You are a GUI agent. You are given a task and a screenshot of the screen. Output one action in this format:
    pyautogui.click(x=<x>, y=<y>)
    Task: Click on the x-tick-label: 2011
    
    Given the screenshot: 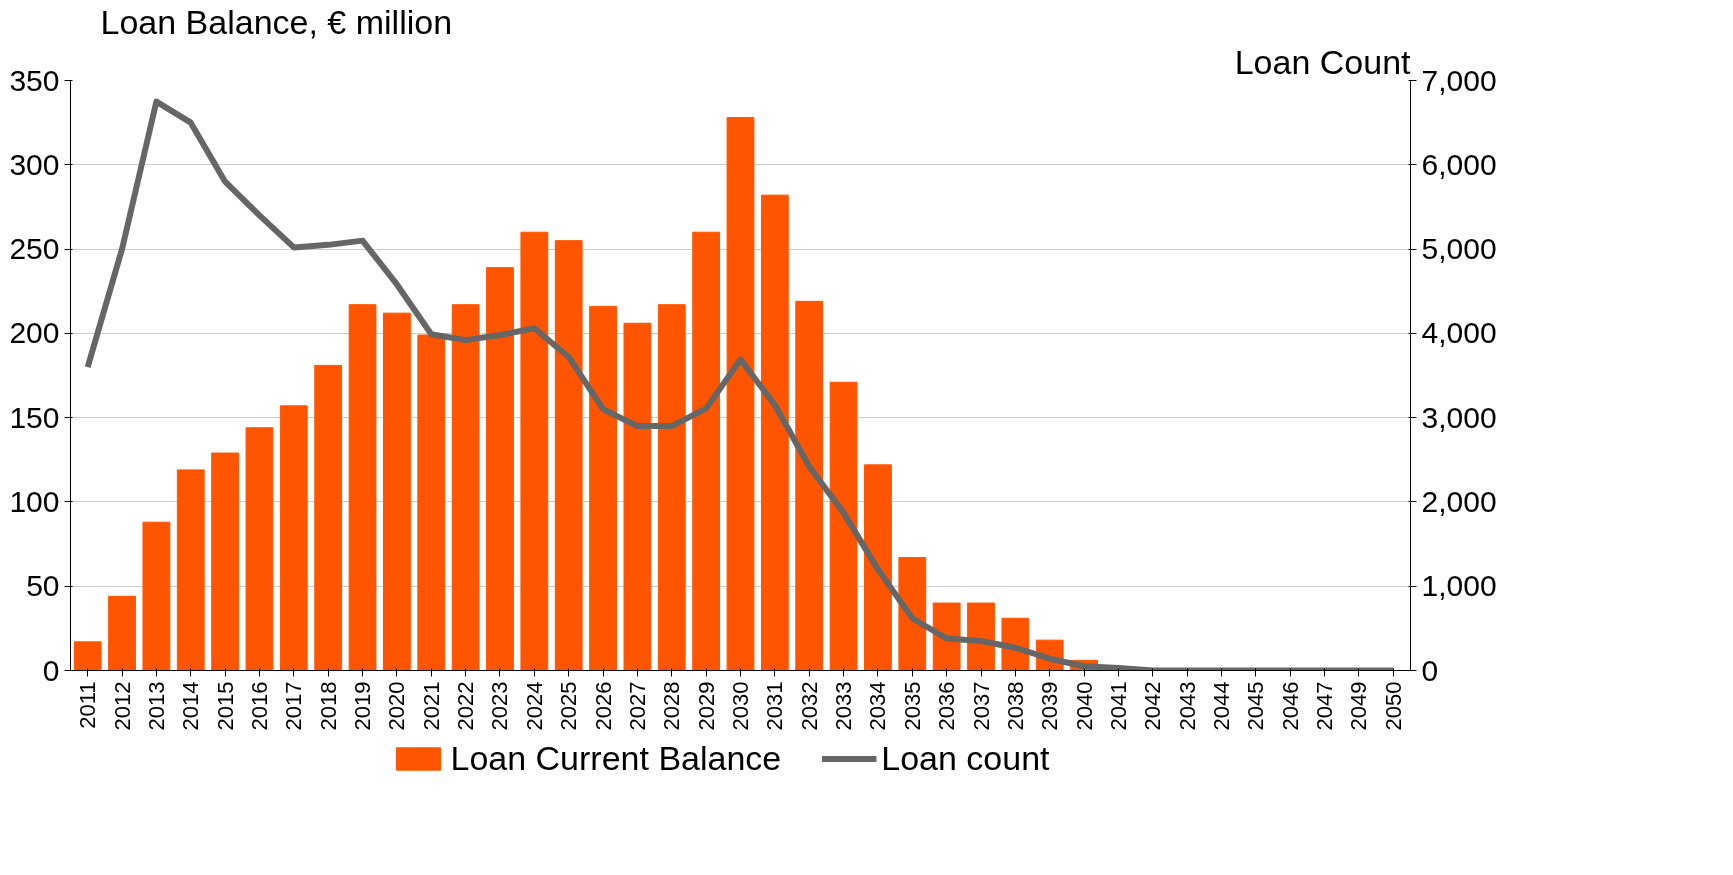 What is the action you would take?
    pyautogui.click(x=88, y=705)
    